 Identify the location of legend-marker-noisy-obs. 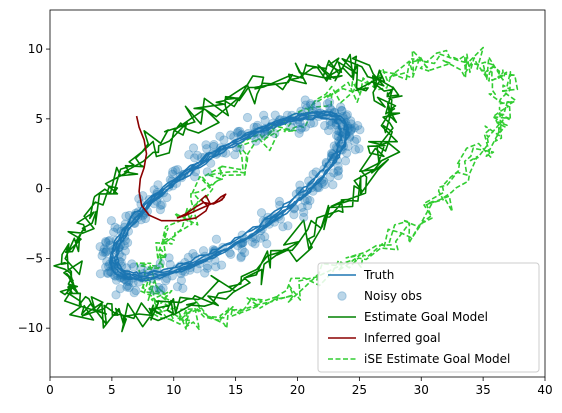
(342, 296).